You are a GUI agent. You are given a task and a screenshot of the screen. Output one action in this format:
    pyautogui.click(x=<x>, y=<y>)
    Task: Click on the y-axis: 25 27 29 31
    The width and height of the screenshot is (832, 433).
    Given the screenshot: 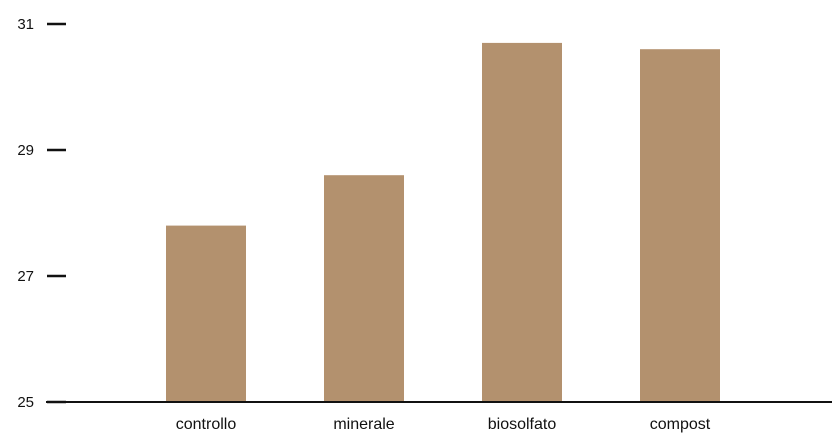 What is the action you would take?
    pyautogui.click(x=41, y=213)
    